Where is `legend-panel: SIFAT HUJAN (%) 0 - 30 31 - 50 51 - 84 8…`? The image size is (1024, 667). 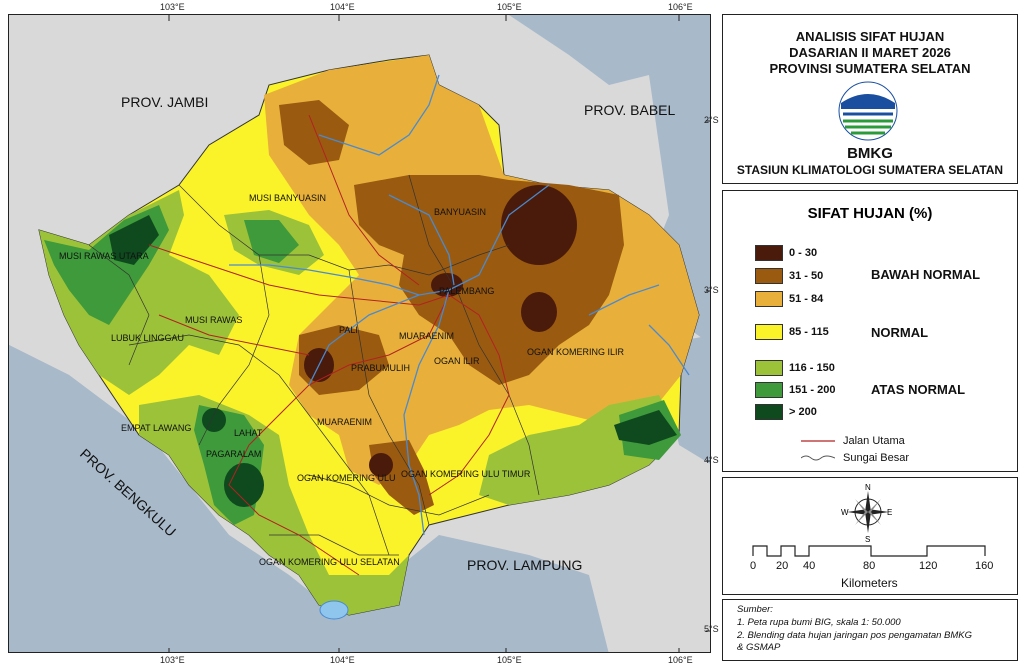 legend-panel: SIFAT HUJAN (%) 0 - 30 31 - 50 51 - 84 8… is located at coordinates (870, 331).